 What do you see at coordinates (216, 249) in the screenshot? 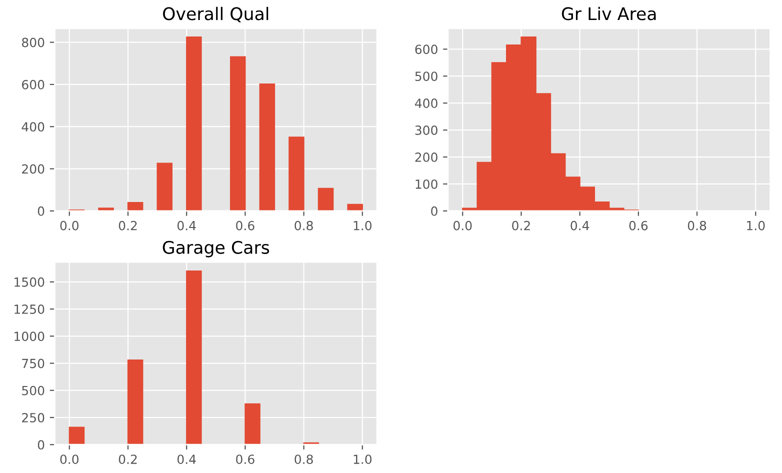
I see `chart-title: Garage Cars` at bounding box center [216, 249].